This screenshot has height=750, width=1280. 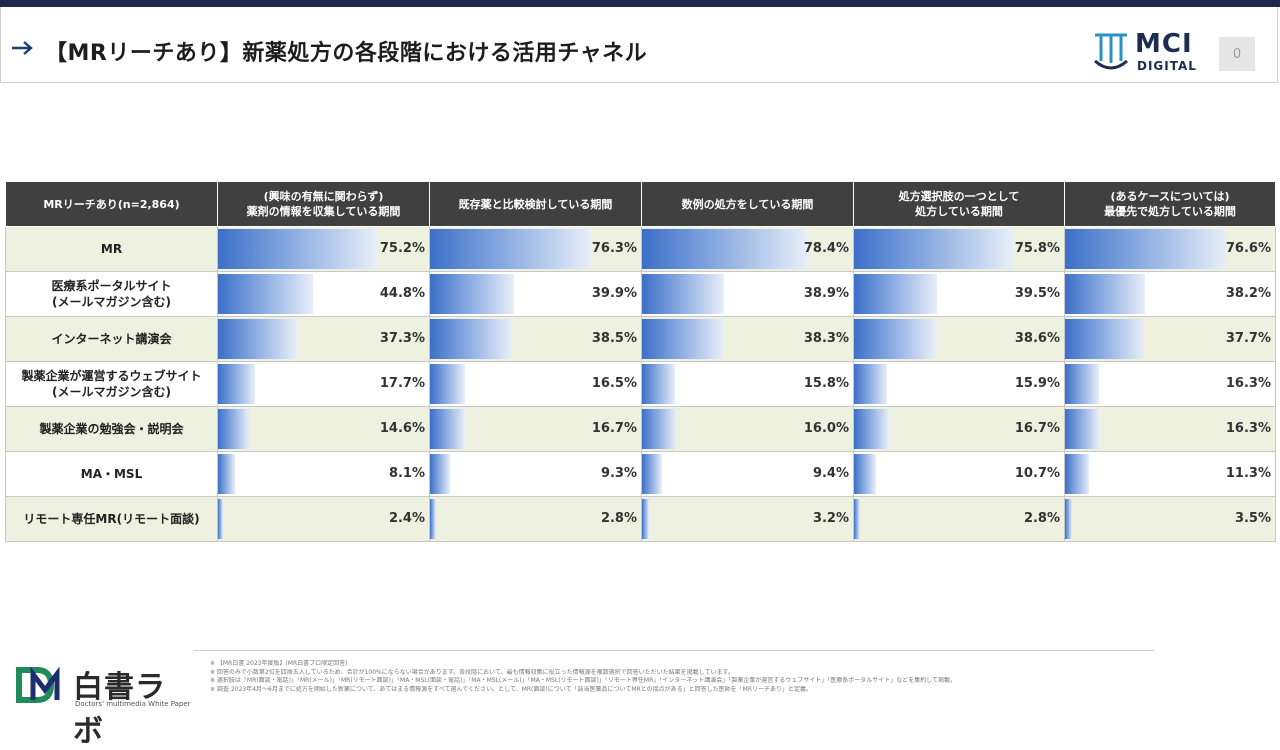 What do you see at coordinates (1037, 338) in the screenshot?
I see `value-label: 38.6%` at bounding box center [1037, 338].